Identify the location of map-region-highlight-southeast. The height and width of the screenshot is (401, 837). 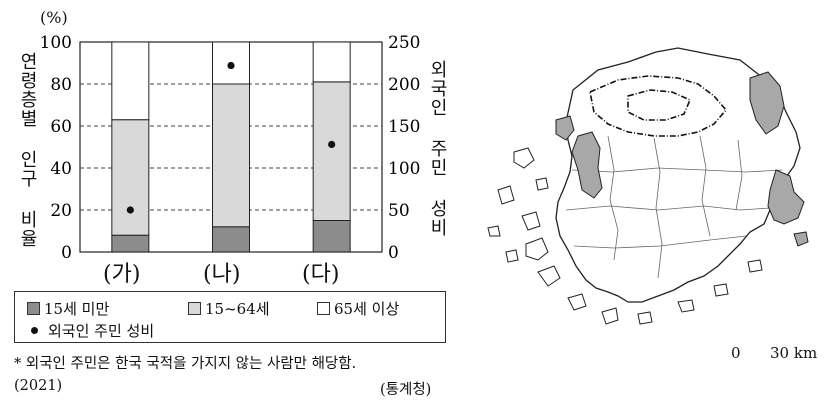
(786, 197).